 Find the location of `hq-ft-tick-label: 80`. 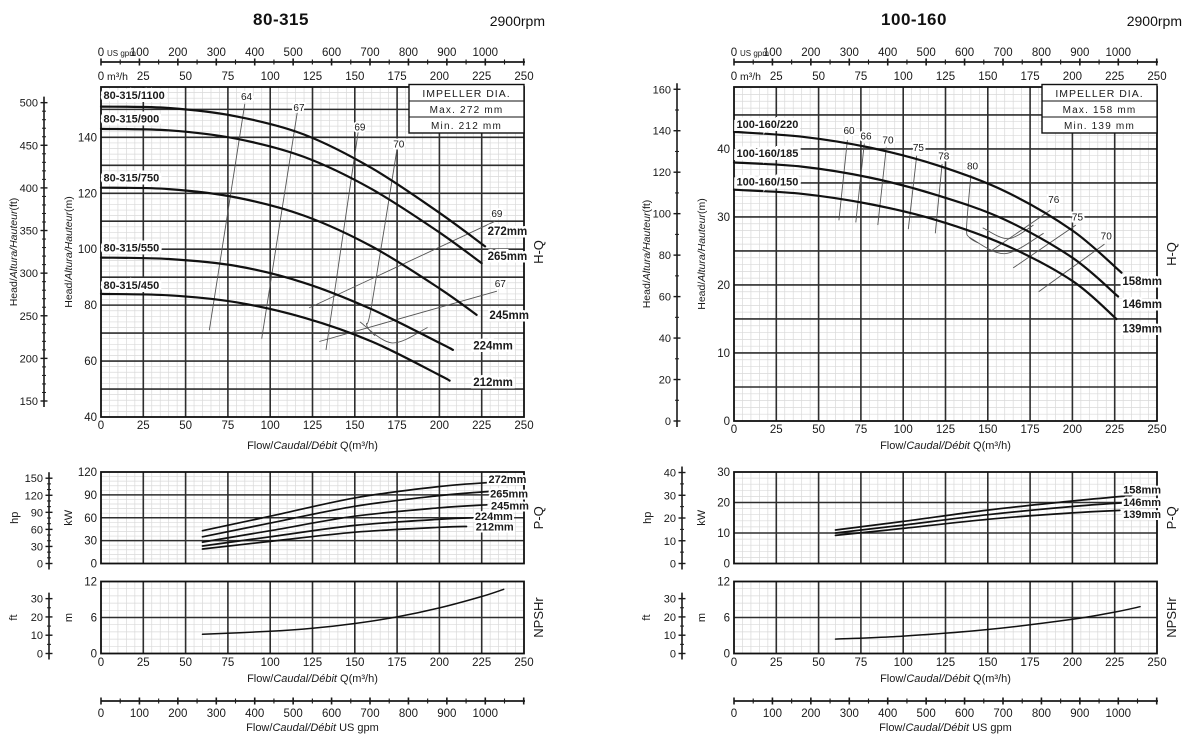

hq-ft-tick-label: 80 is located at coordinates (665, 256).